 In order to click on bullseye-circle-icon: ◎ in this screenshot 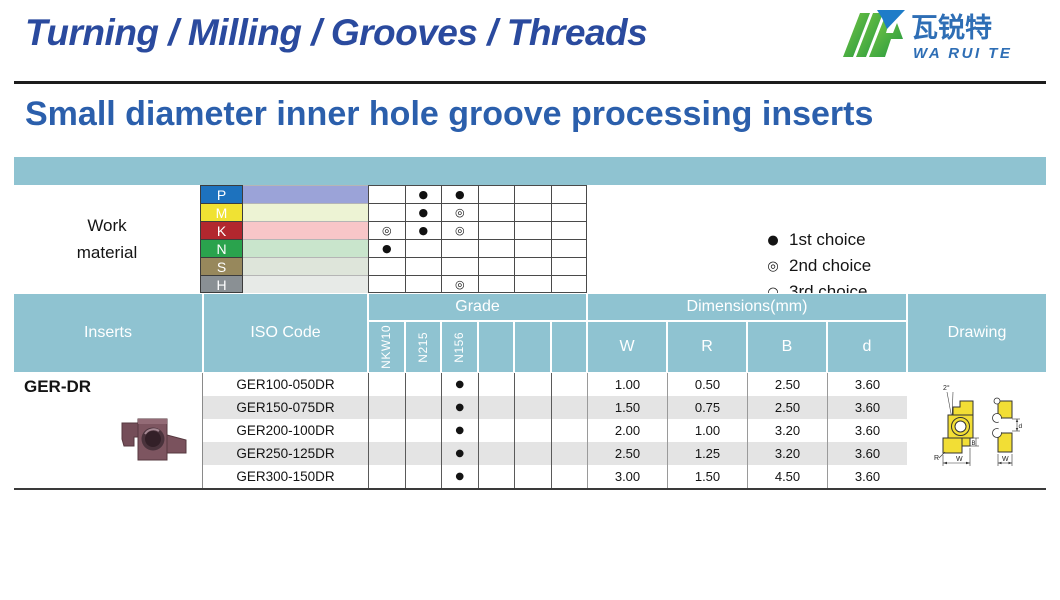, I will do `click(773, 266)`.